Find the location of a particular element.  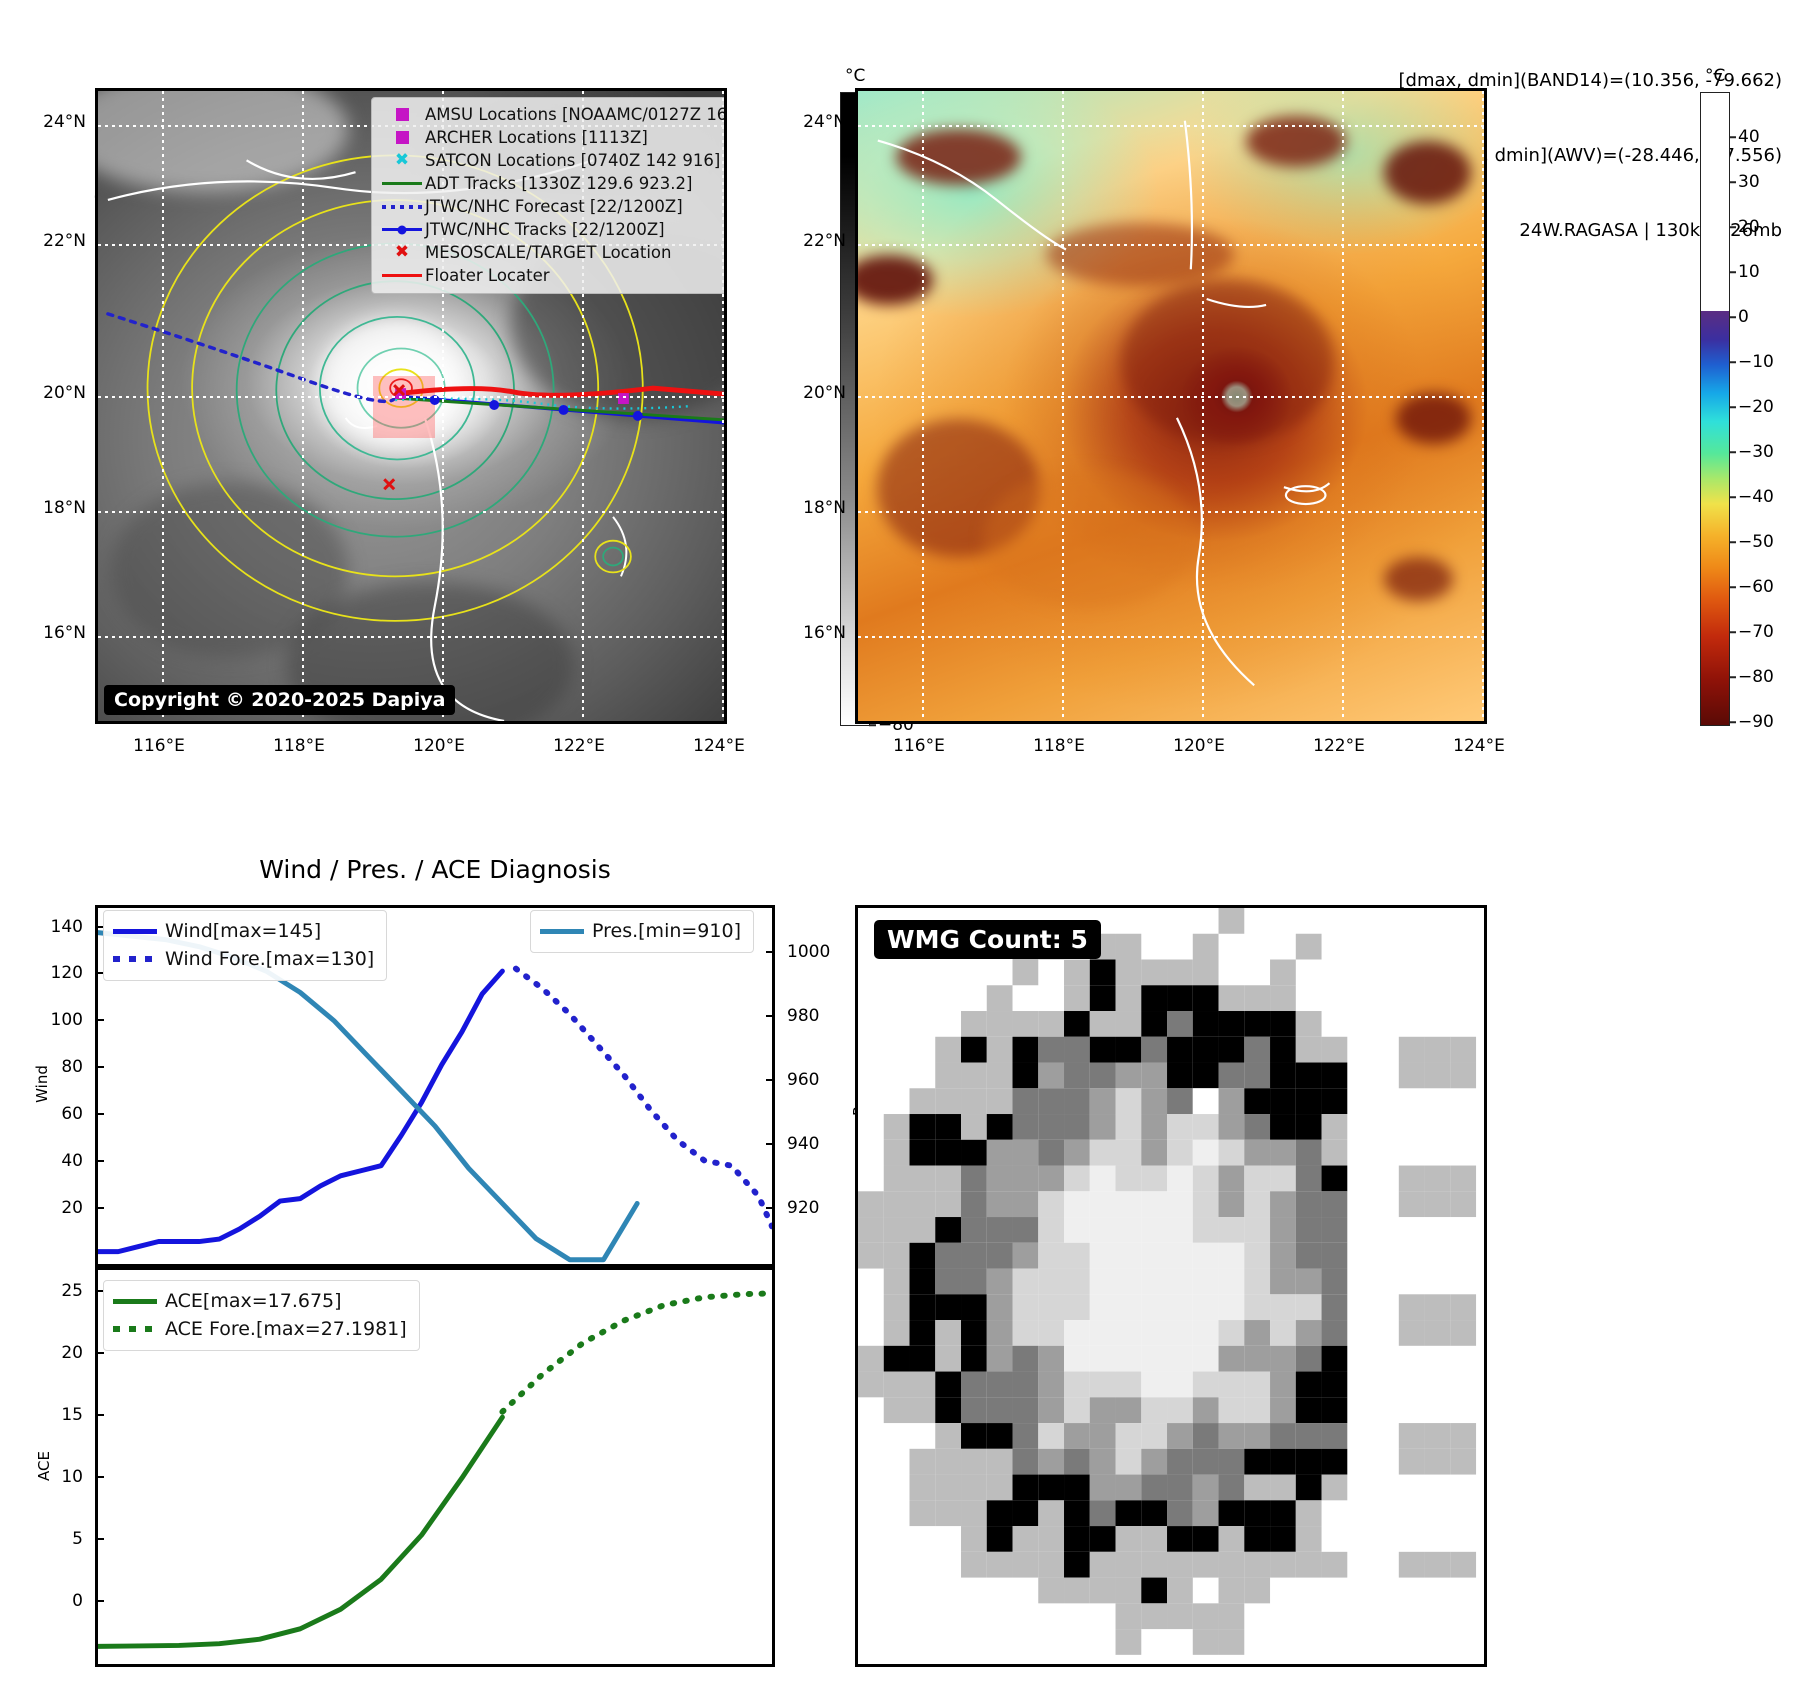

legend-item-ace: ACE[max=17.675] is located at coordinates (260, 1301).